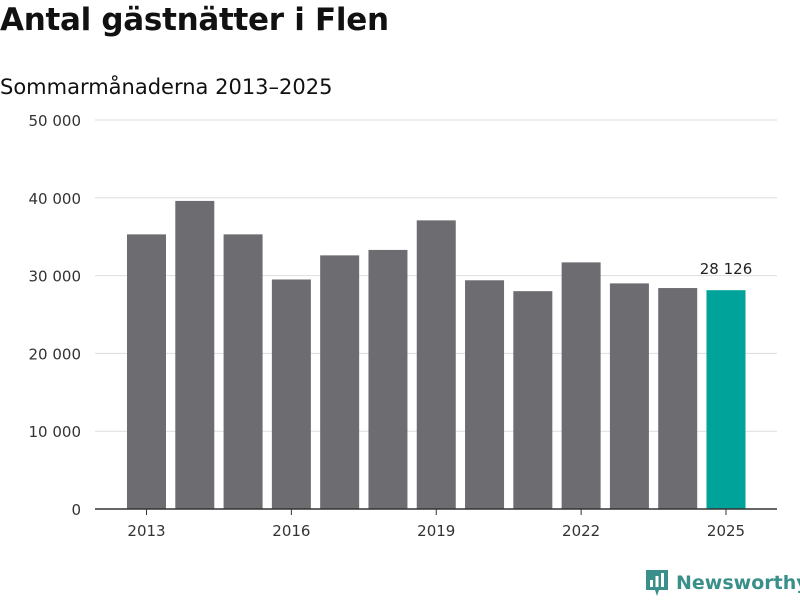 This screenshot has width=800, height=600. I want to click on y-tick-label: 0, so click(76, 510).